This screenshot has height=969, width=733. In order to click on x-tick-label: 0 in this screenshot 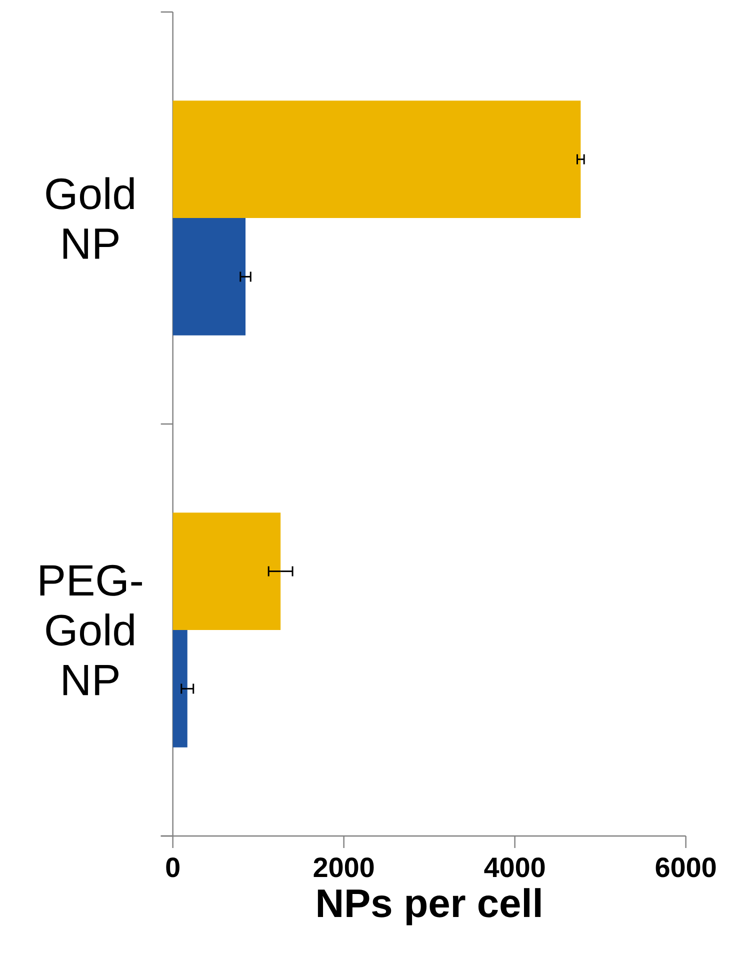, I will do `click(173, 868)`.